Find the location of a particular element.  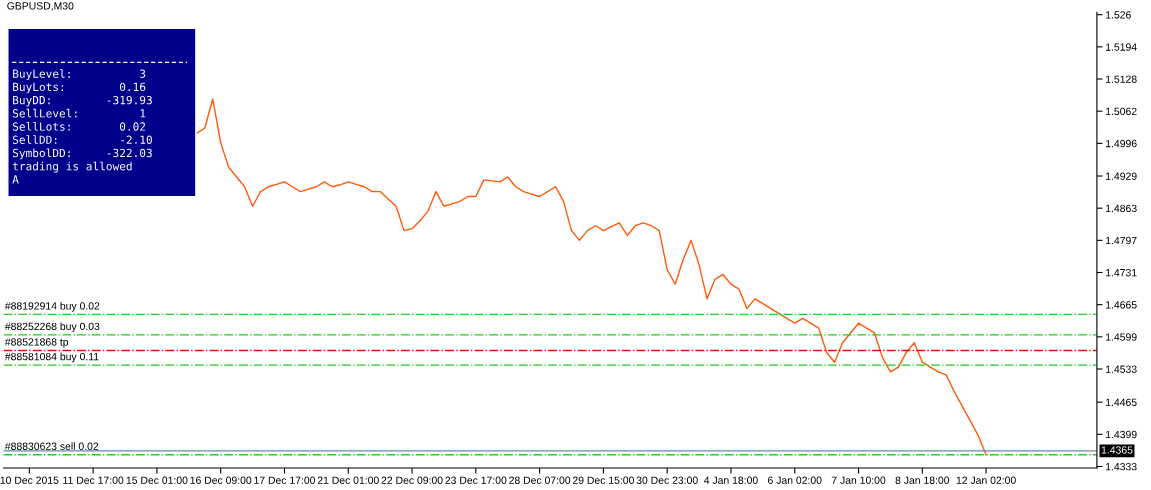

y-tick-label: 1.4399 is located at coordinates (1121, 434).